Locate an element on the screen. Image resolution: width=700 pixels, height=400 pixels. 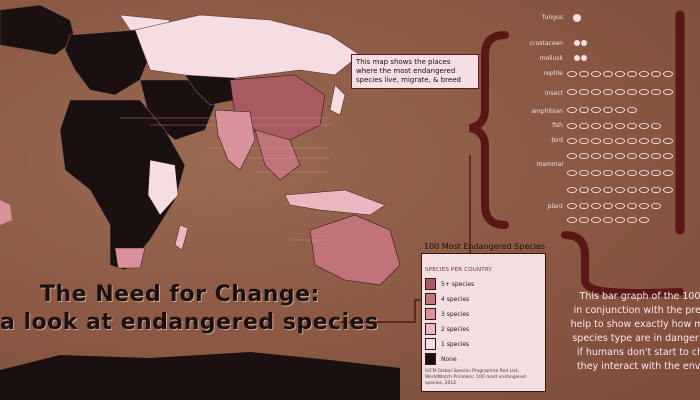
legend-row: 2 species is located at coordinates (447, 329).